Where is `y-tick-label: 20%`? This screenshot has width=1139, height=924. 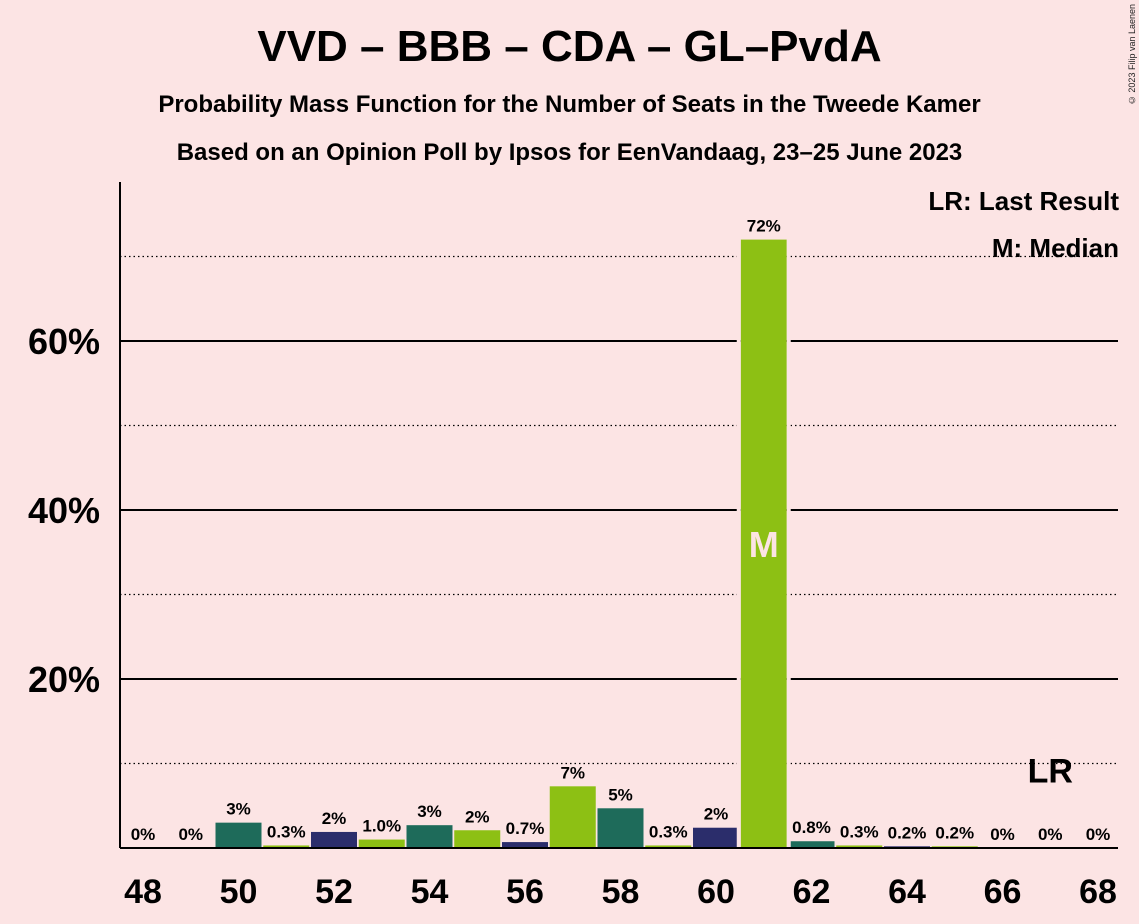 y-tick-label: 20% is located at coordinates (64, 679).